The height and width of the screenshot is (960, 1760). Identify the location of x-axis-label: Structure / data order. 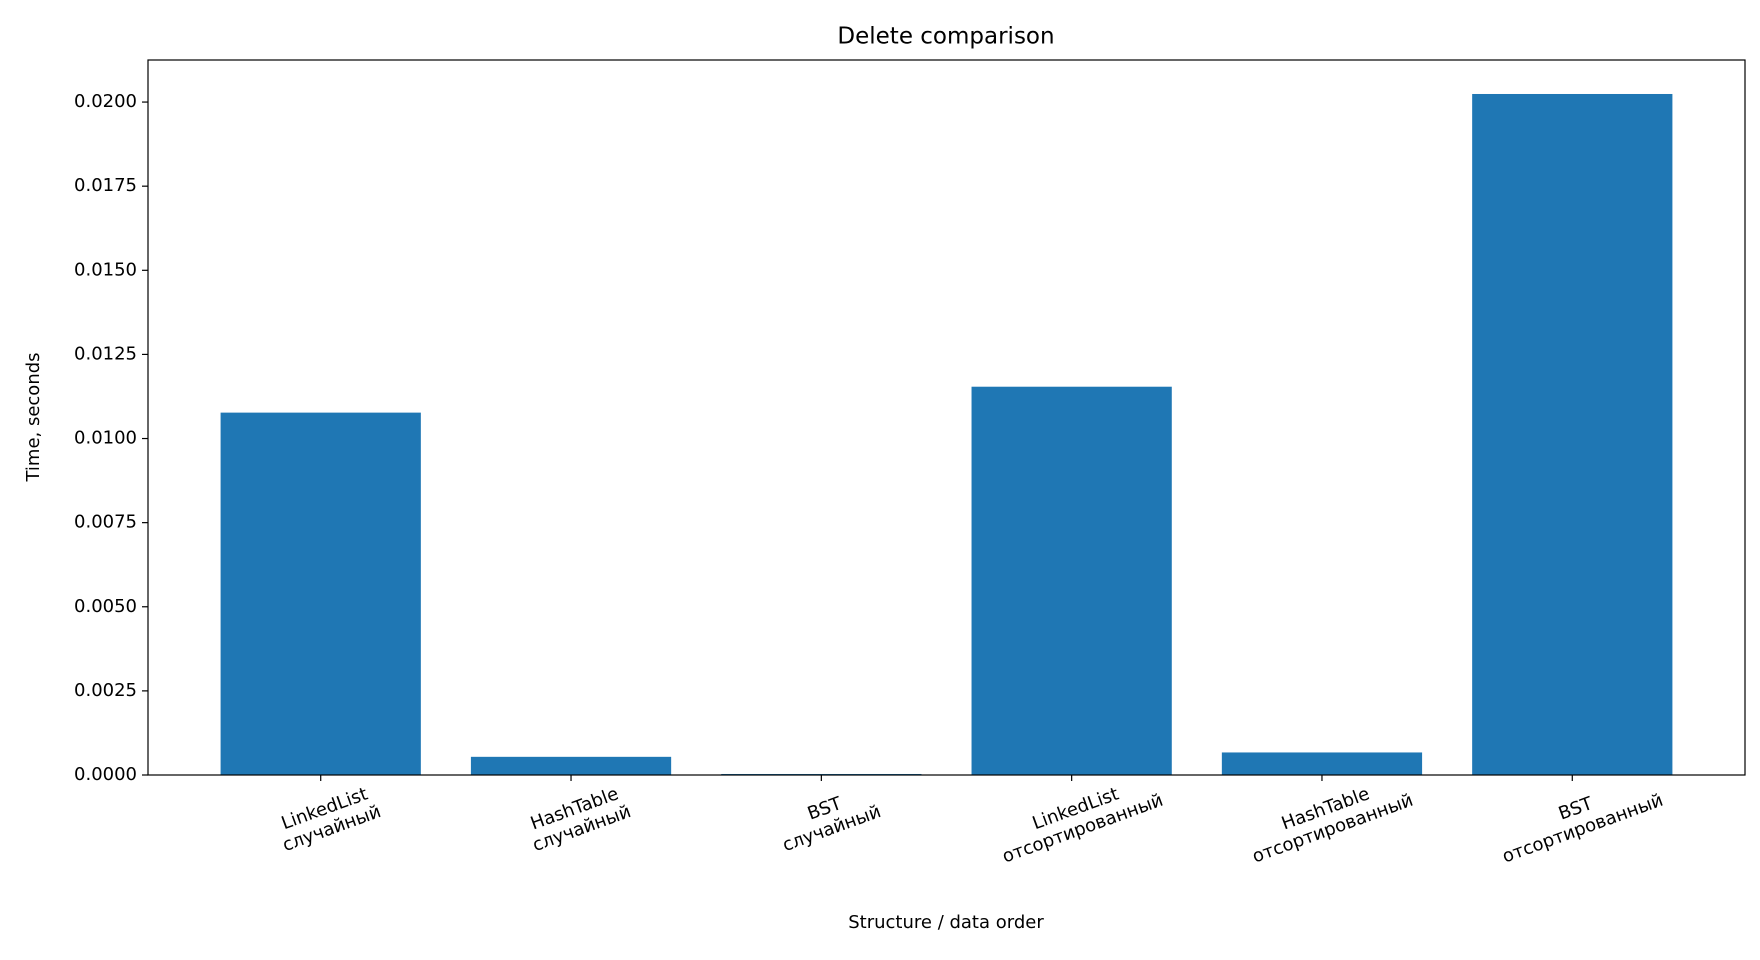
(946, 922).